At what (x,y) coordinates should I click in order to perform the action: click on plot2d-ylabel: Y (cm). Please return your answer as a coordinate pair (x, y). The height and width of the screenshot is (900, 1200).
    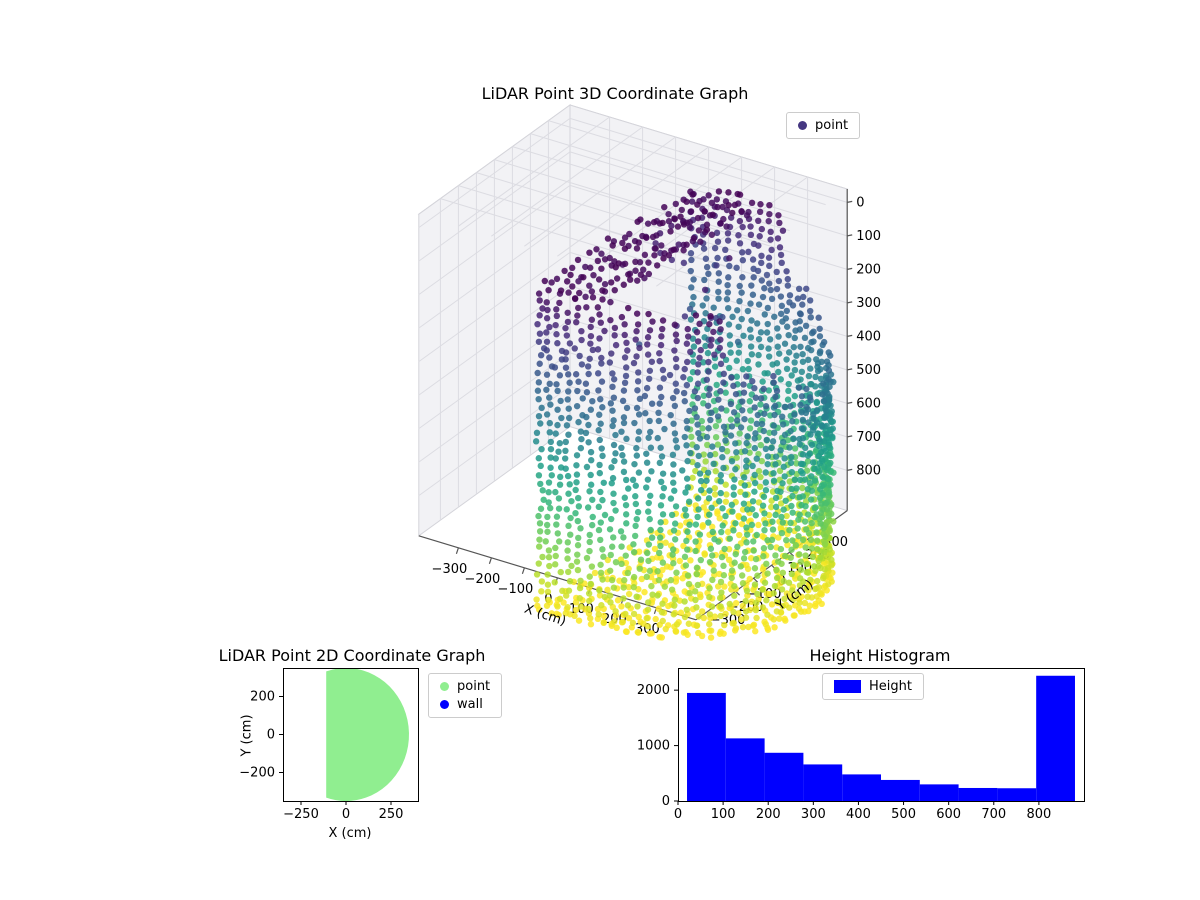
    Looking at the image, I should click on (247, 735).